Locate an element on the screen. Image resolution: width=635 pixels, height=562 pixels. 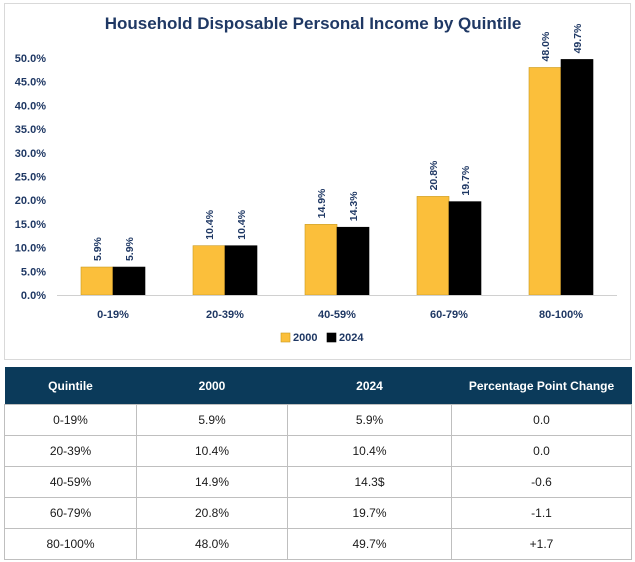
cell-2024: 10.4% is located at coordinates (369, 451).